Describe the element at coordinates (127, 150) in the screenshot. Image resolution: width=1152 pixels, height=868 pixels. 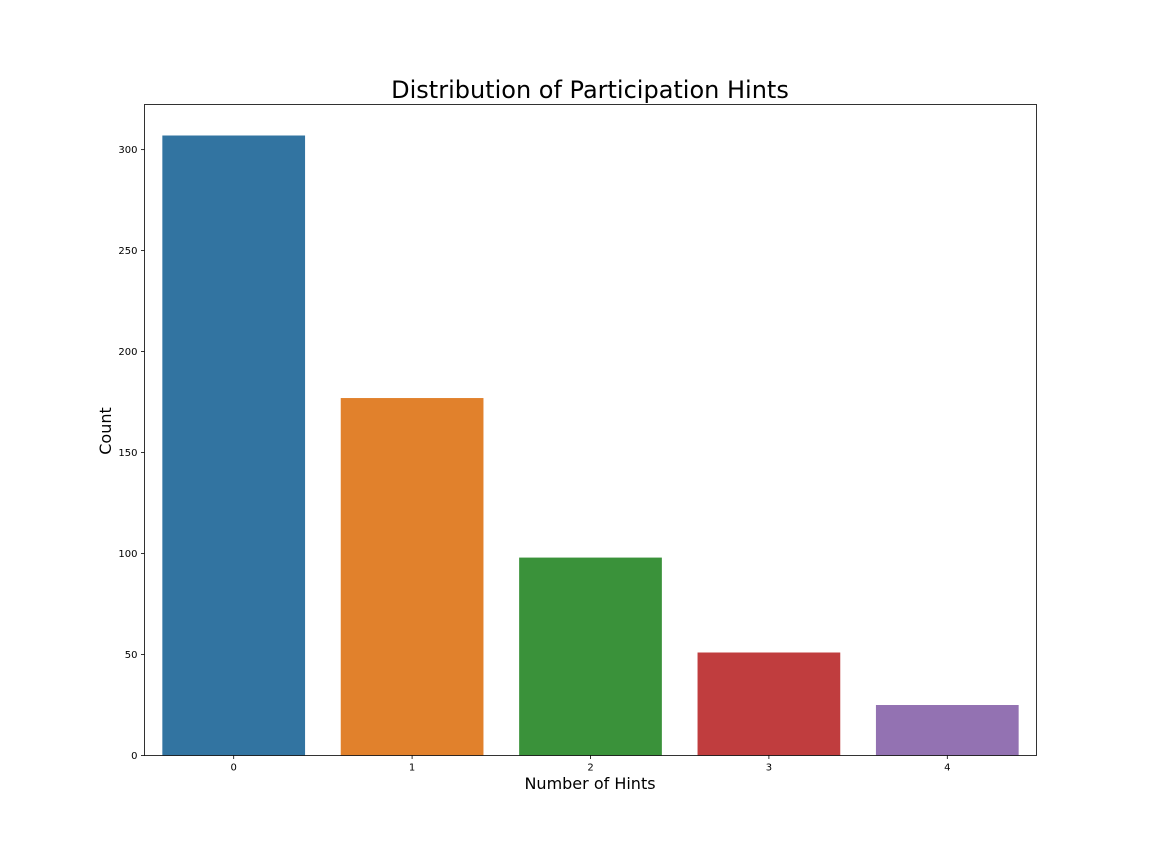
I see `y-tick-label: 300` at that location.